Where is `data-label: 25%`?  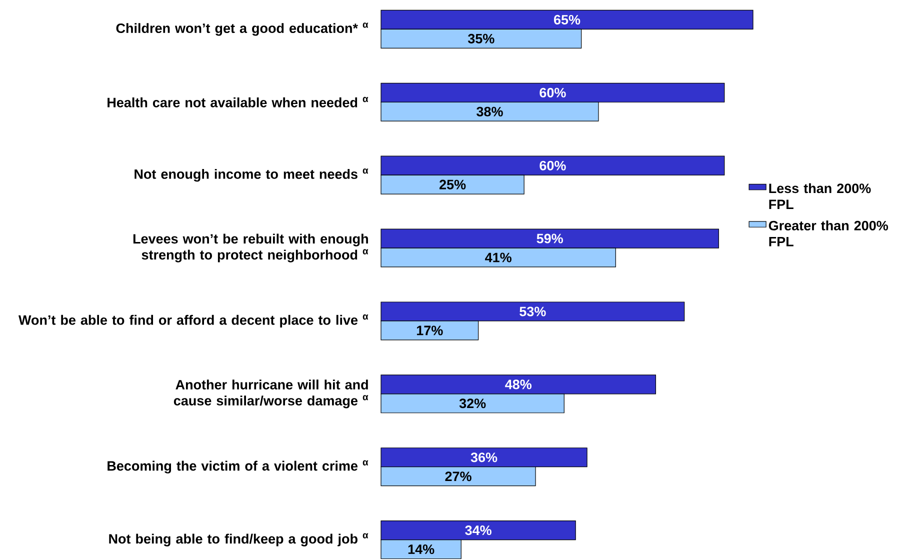 data-label: 25% is located at coordinates (453, 185).